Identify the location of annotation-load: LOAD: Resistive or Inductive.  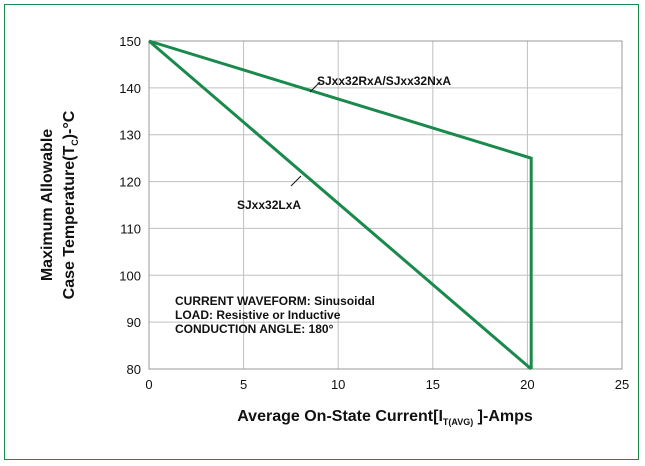
(258, 315).